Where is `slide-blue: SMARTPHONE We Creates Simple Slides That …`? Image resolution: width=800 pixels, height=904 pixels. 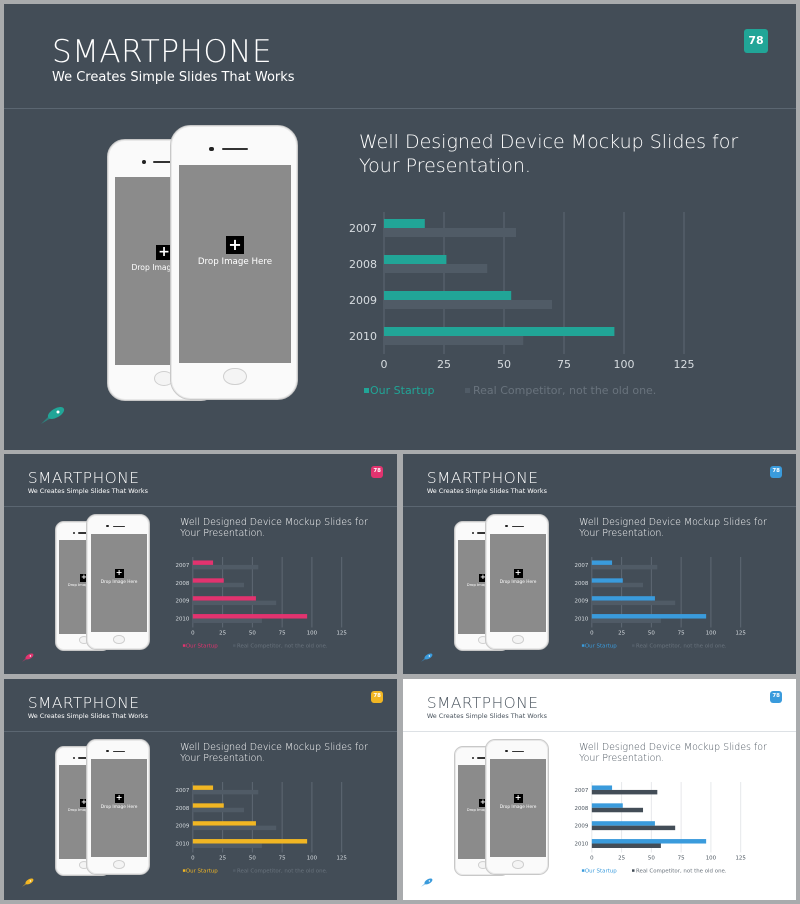 slide-blue: SMARTPHONE We Creates Simple Slides That … is located at coordinates (599, 564).